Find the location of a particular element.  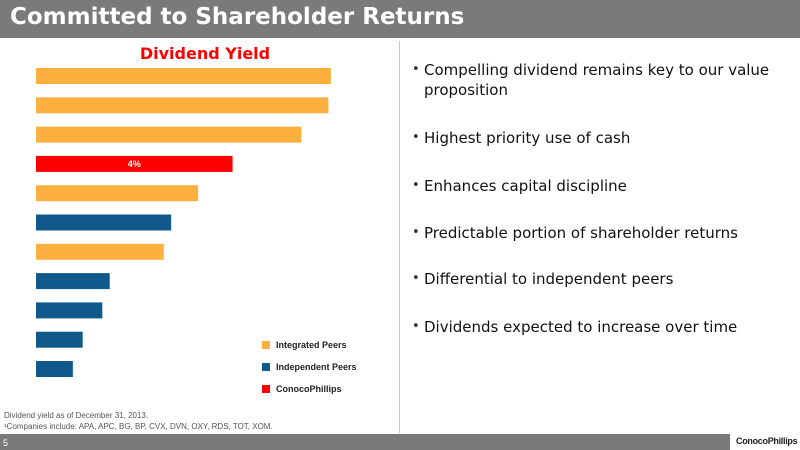

title-bar is located at coordinates (400, 19).